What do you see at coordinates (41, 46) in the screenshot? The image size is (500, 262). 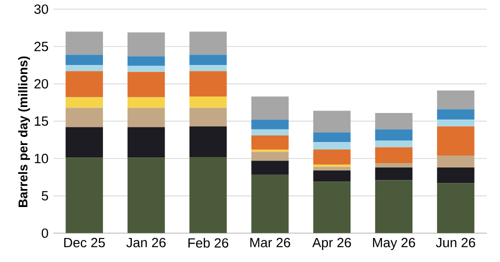 I see `y-tick-label: 25` at bounding box center [41, 46].